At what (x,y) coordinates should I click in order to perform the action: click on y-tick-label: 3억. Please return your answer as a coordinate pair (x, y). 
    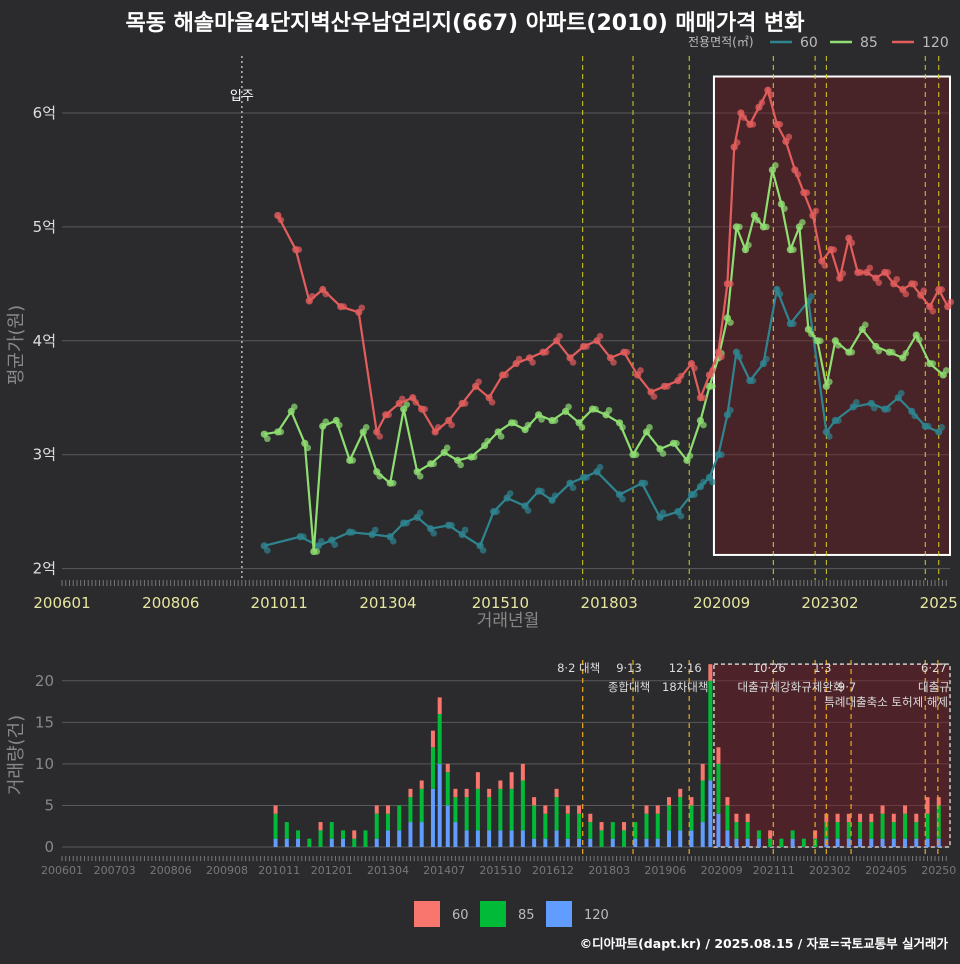
    Looking at the image, I should click on (44, 455).